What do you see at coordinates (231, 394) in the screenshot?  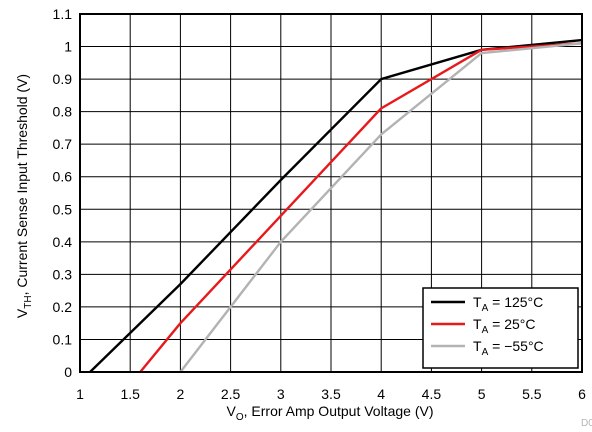 I see `x-tick-label: 2.5` at bounding box center [231, 394].